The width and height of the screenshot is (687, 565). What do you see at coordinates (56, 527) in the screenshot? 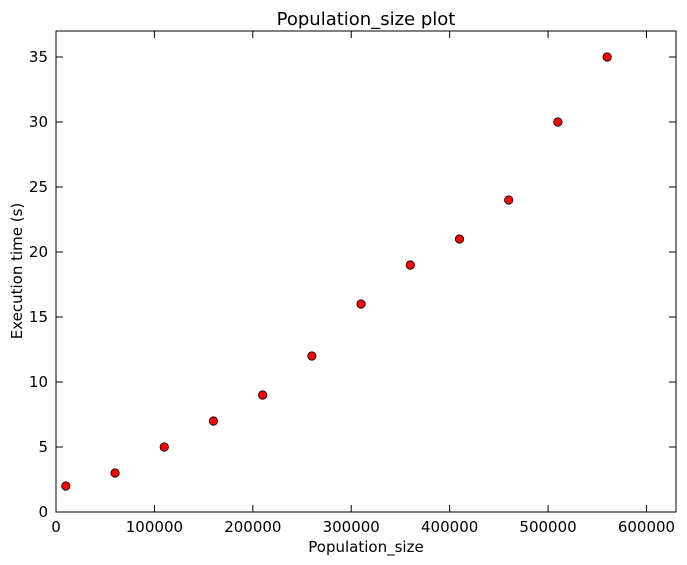
I see `x-tick-label: 0` at bounding box center [56, 527].